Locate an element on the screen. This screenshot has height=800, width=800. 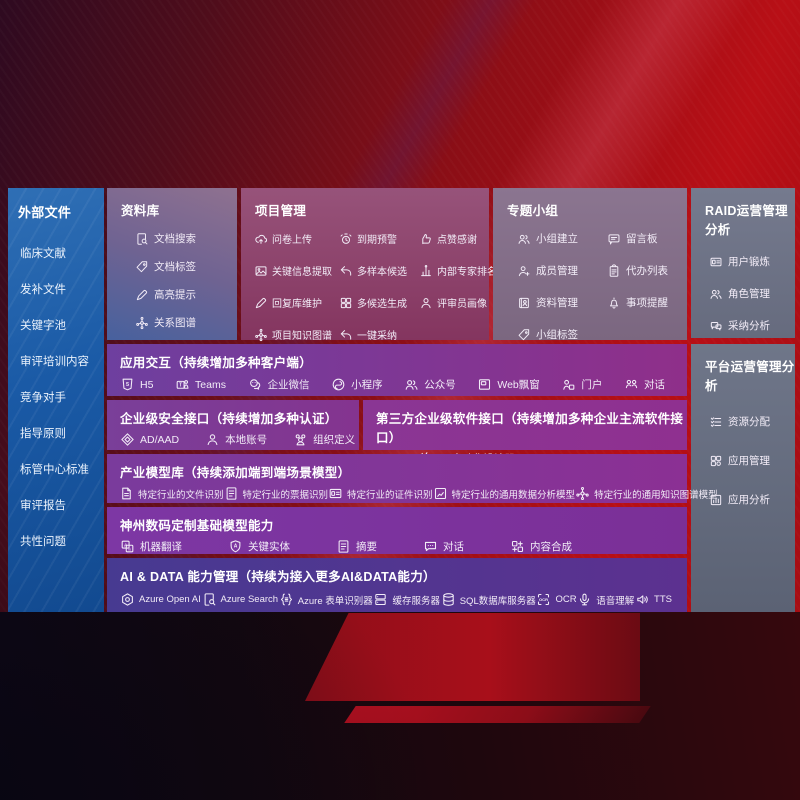
feature-item: 高亮提示 is located at coordinates (186, 294).